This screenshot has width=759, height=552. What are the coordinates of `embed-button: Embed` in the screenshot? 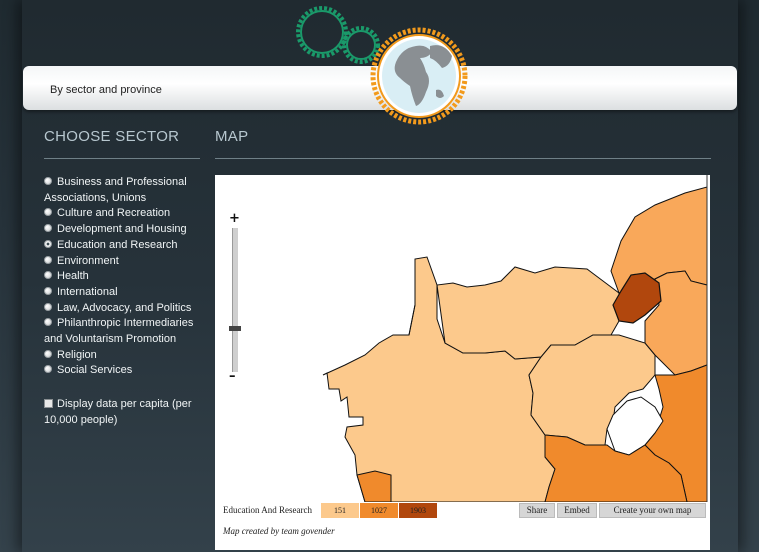 It's located at (577, 510).